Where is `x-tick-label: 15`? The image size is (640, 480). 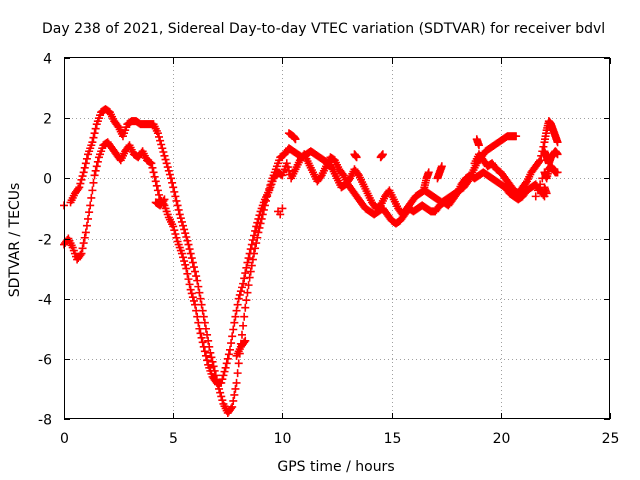 x-tick-label: 15 is located at coordinates (393, 439).